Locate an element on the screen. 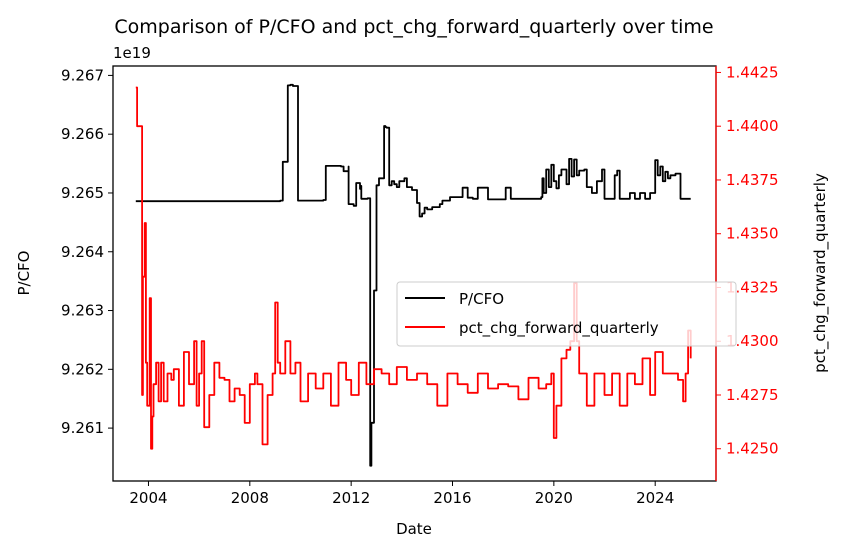 The height and width of the screenshot is (554, 842). legend-box is located at coordinates (566, 314).